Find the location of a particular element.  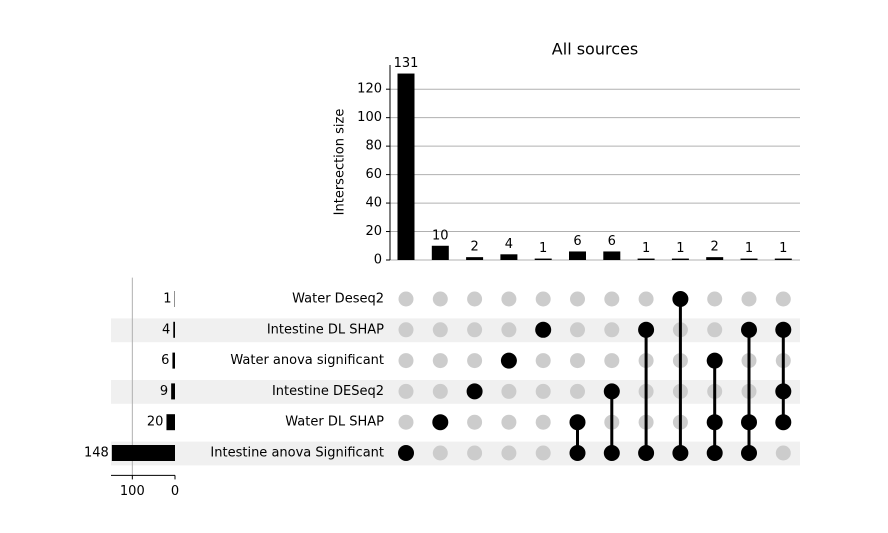

set-name: Water DL SHAP is located at coordinates (334, 422).